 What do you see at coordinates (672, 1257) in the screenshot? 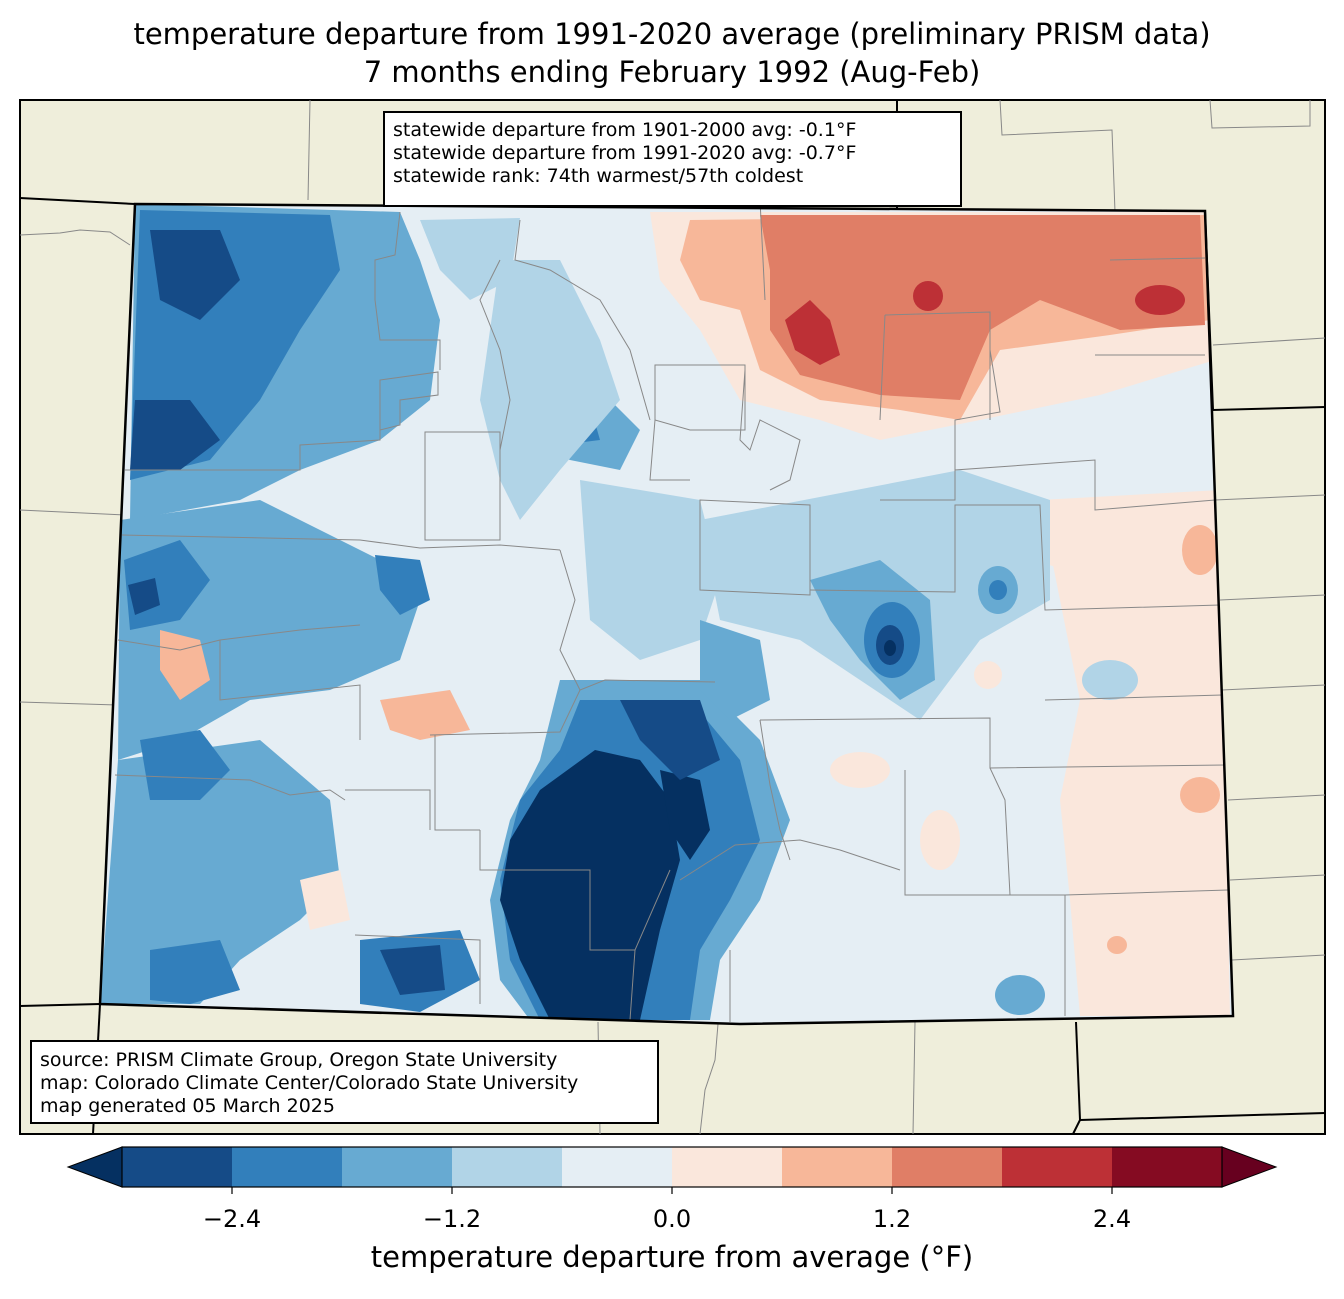
I see `colorbar-label: temperature departure from average (°F)` at bounding box center [672, 1257].